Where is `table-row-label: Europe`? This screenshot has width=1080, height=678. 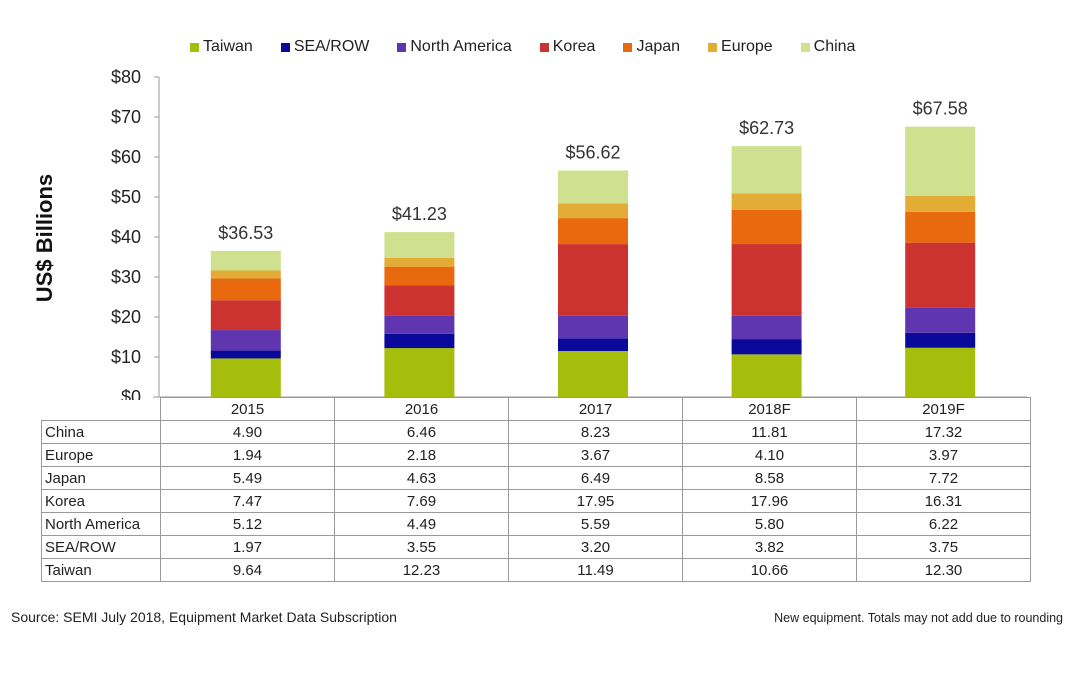 table-row-label: Europe is located at coordinates (101, 455).